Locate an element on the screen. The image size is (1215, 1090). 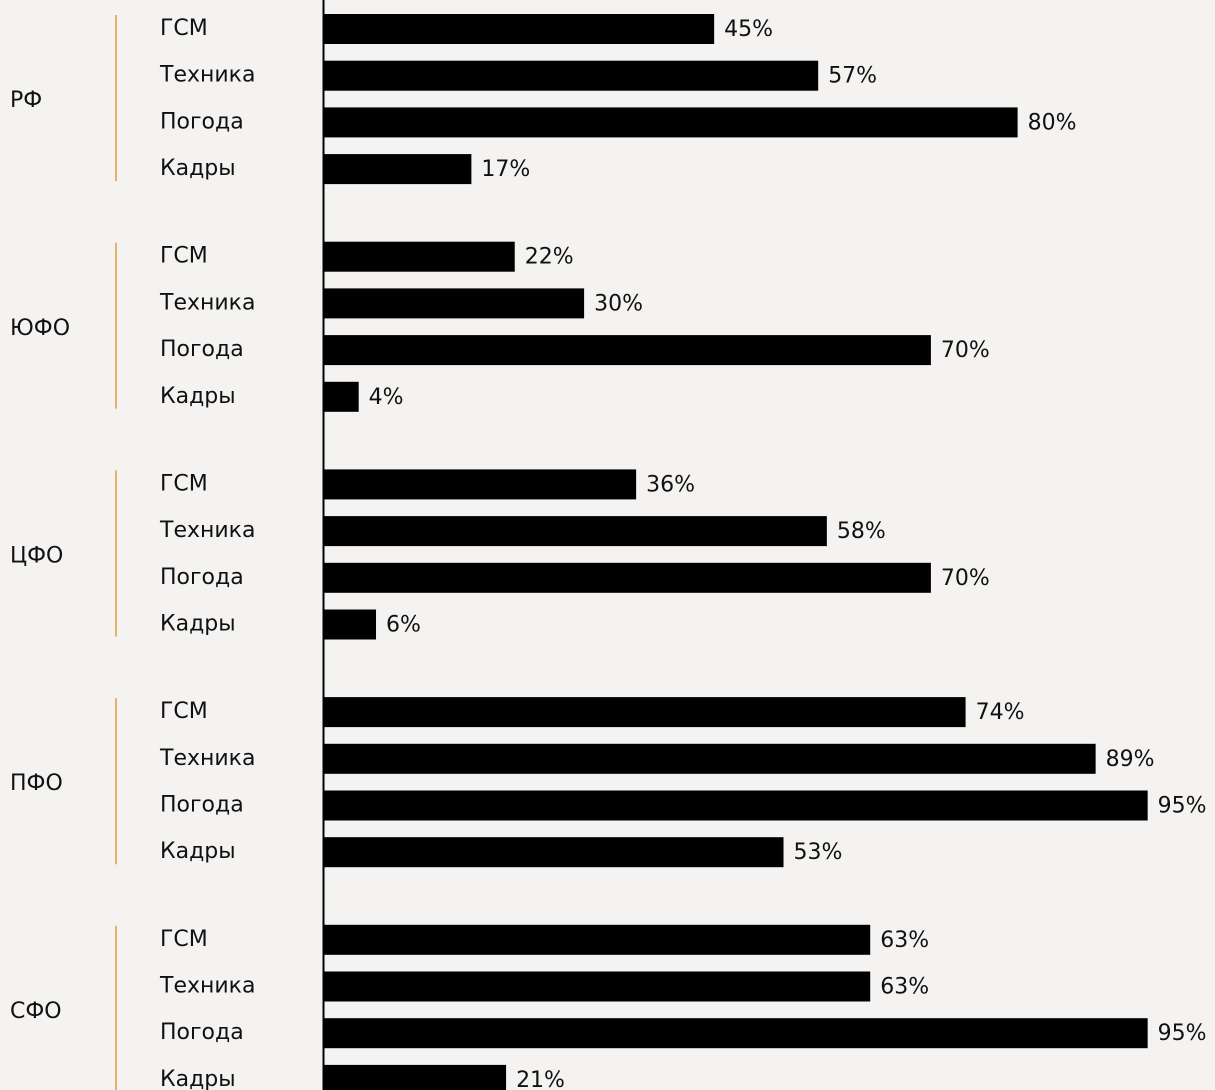
value-label: 89% is located at coordinates (1130, 759).